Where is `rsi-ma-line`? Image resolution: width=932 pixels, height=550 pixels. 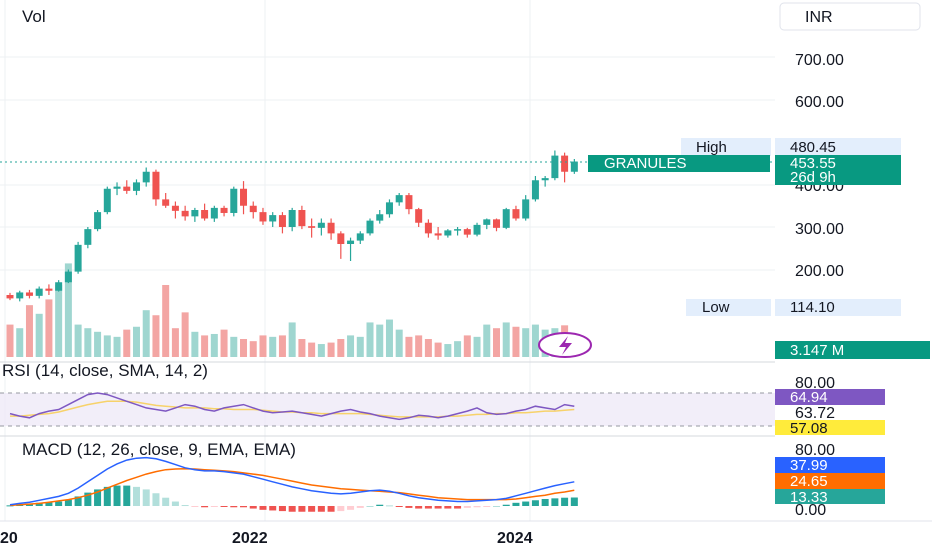 rsi-ma-line is located at coordinates (292, 409).